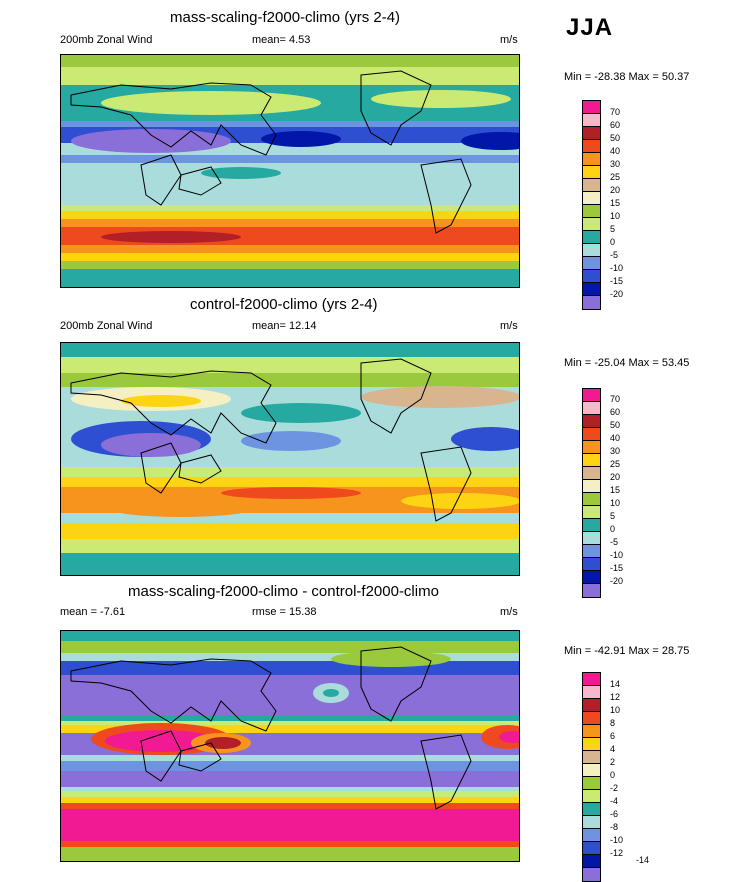 Image resolution: width=732 pixels, height=882 pixels. I want to click on panel-1-colorbar, so click(591, 205).